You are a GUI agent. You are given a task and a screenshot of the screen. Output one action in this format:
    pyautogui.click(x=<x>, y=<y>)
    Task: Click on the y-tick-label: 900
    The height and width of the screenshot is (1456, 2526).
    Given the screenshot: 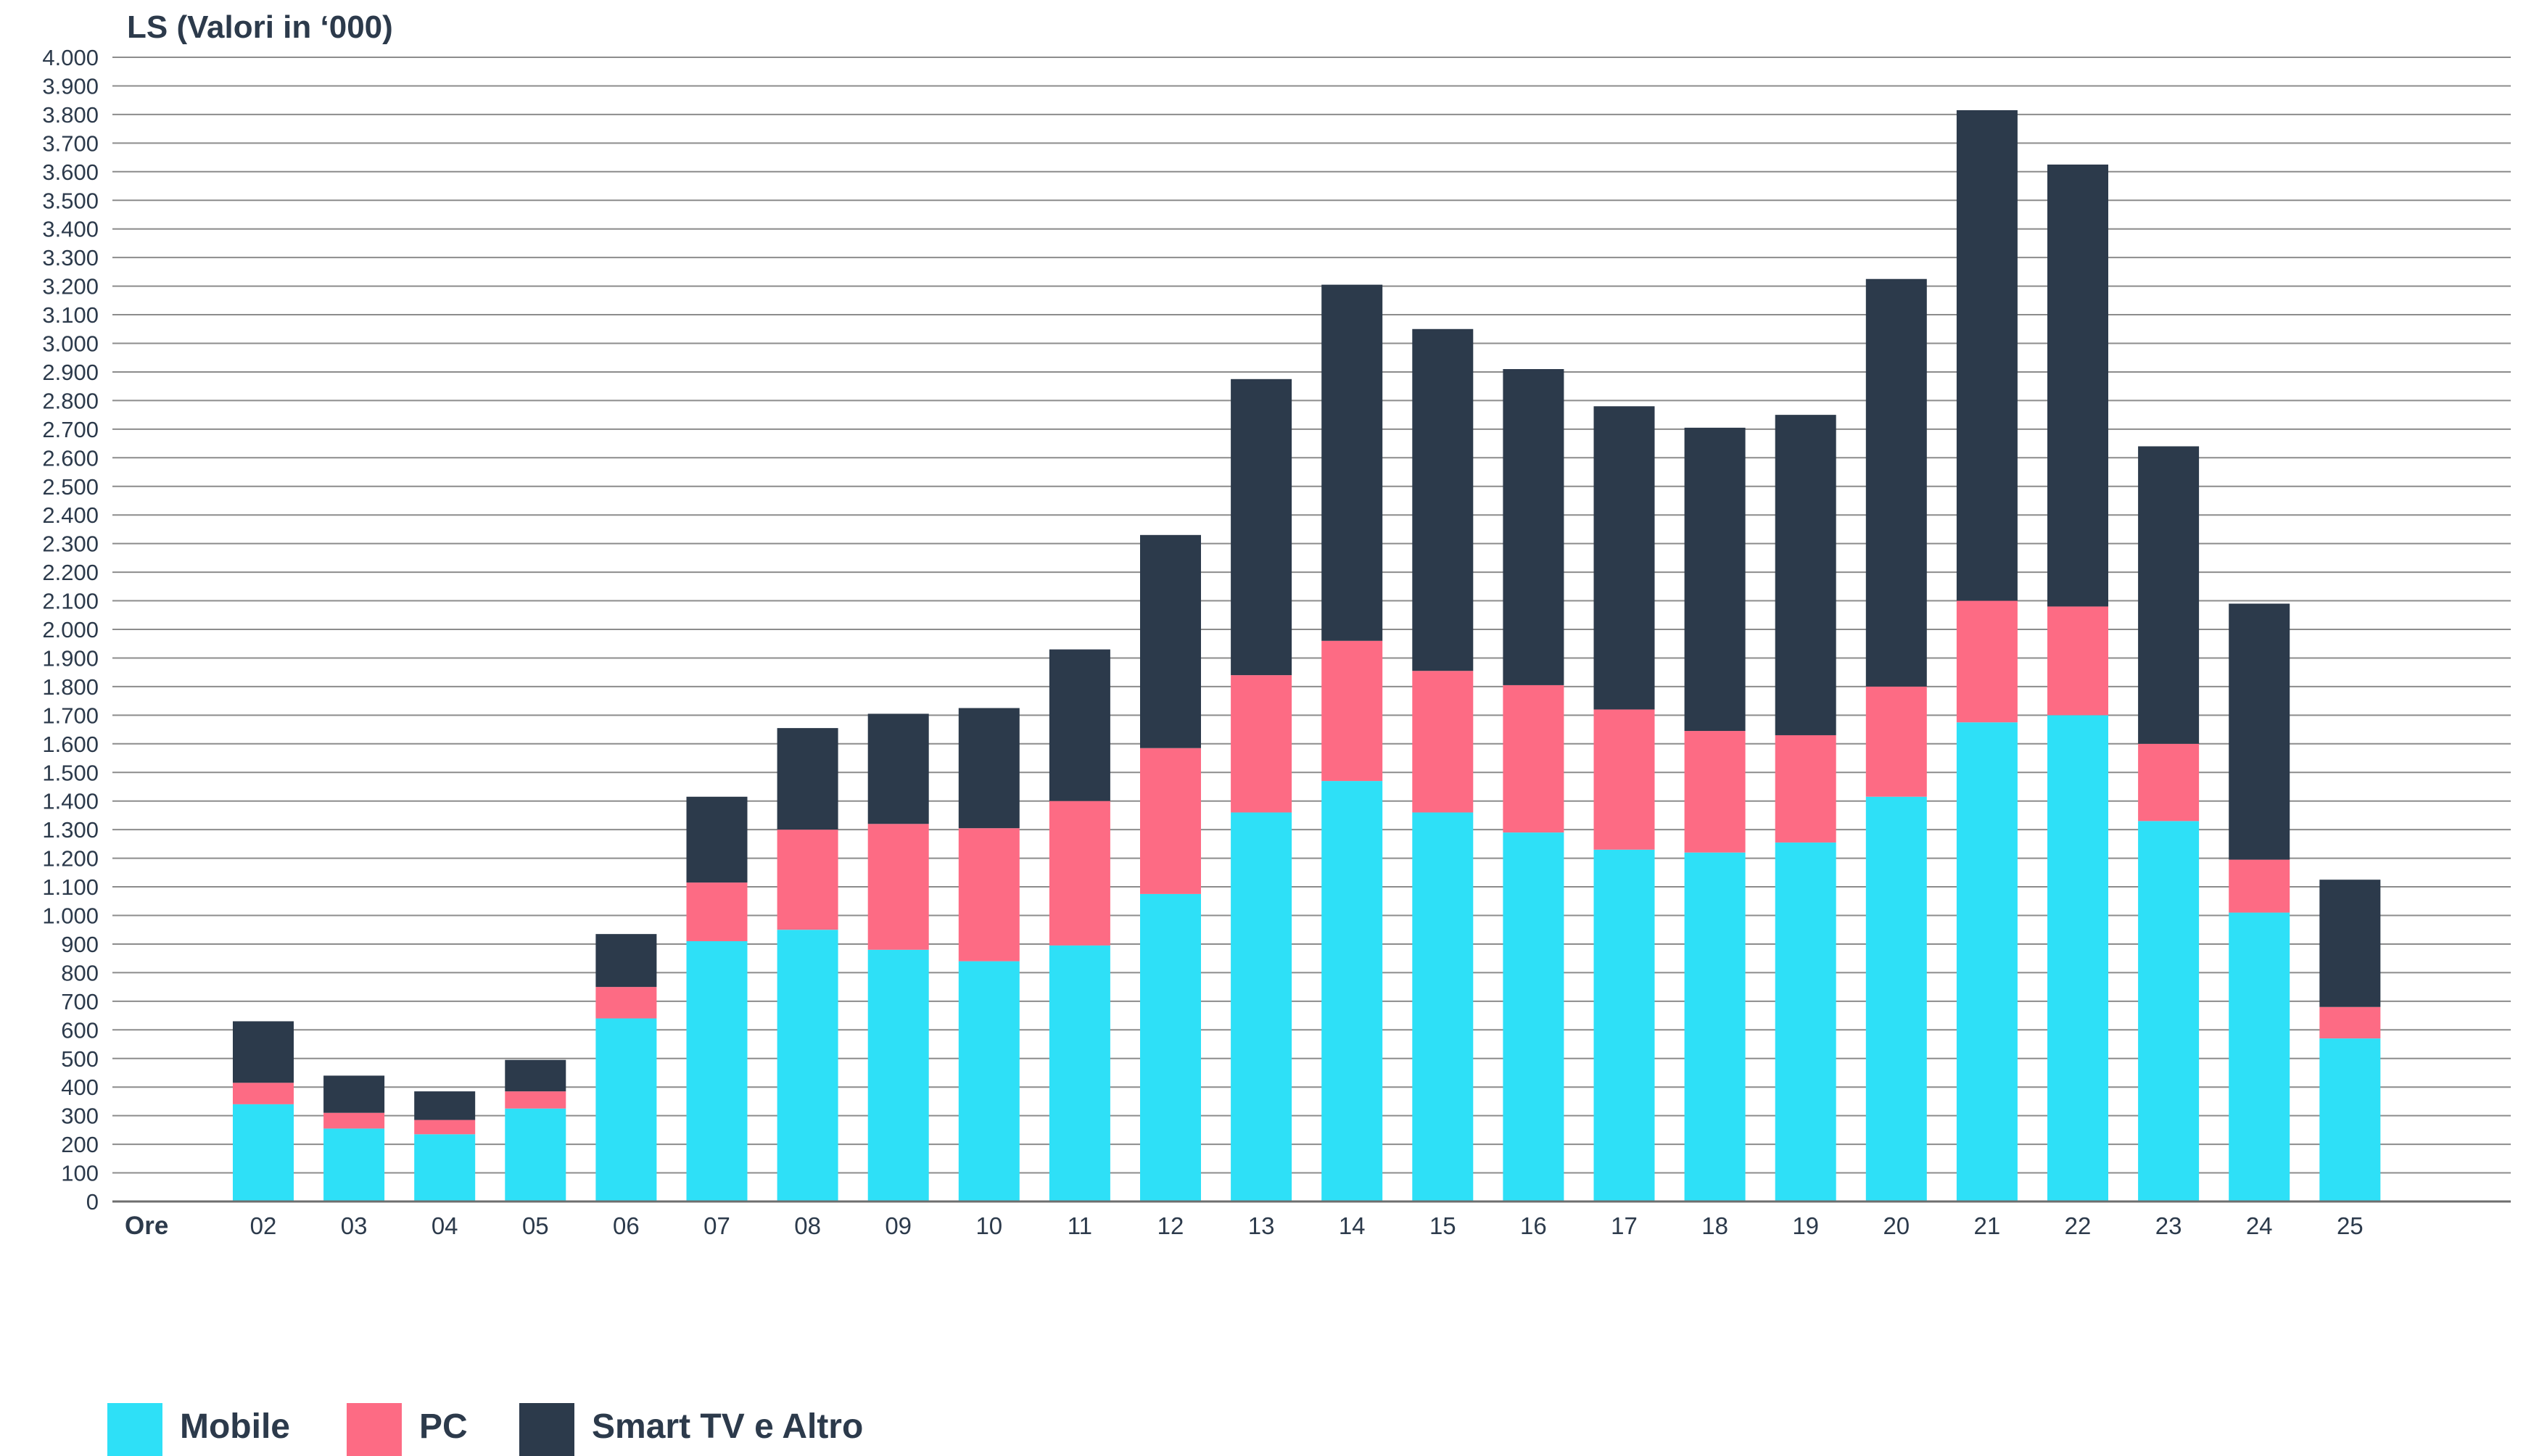 What is the action you would take?
    pyautogui.click(x=80, y=944)
    